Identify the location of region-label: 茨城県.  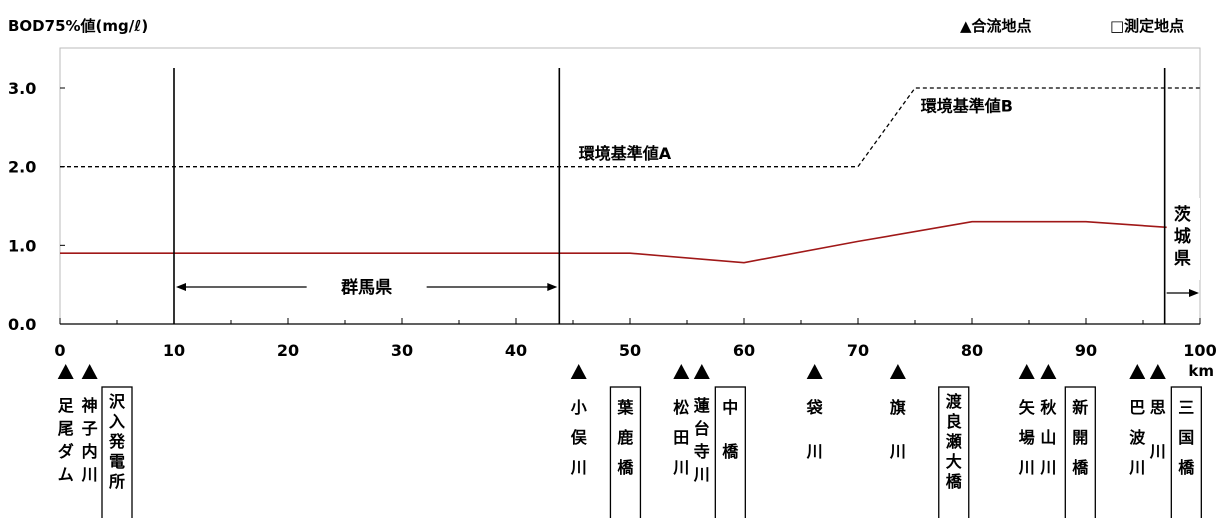
(1182, 236).